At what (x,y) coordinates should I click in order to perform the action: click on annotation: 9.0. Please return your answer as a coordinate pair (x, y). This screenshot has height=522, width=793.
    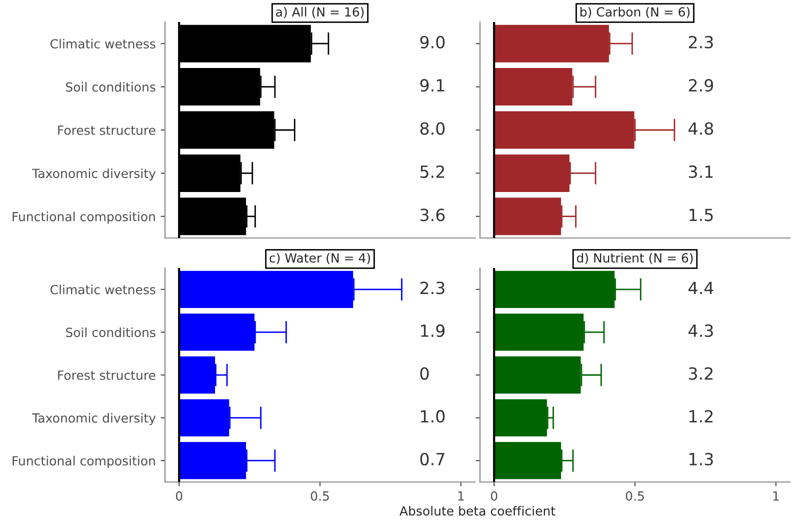
    Looking at the image, I should click on (432, 42).